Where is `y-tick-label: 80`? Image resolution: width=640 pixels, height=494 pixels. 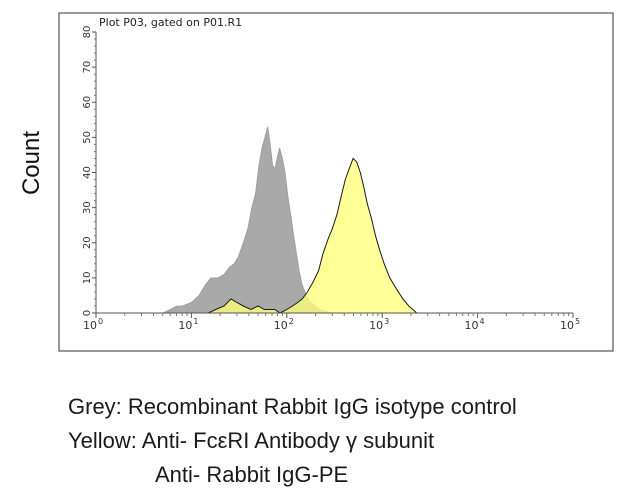
y-tick-label: 80 is located at coordinates (87, 32).